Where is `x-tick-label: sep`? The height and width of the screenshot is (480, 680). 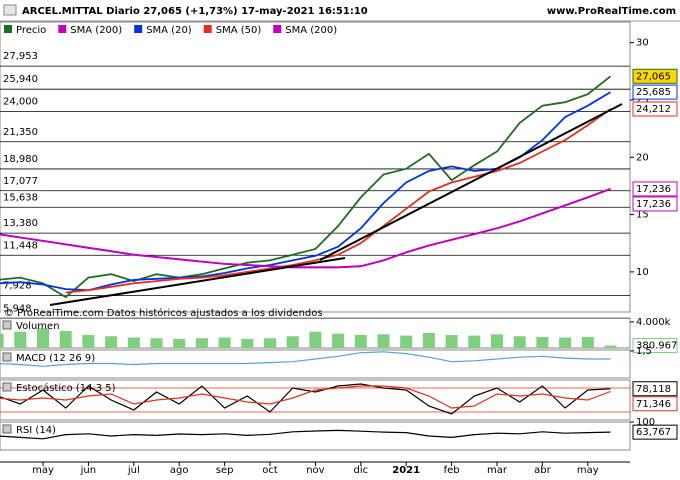 x-tick-label: sep is located at coordinates (225, 470).